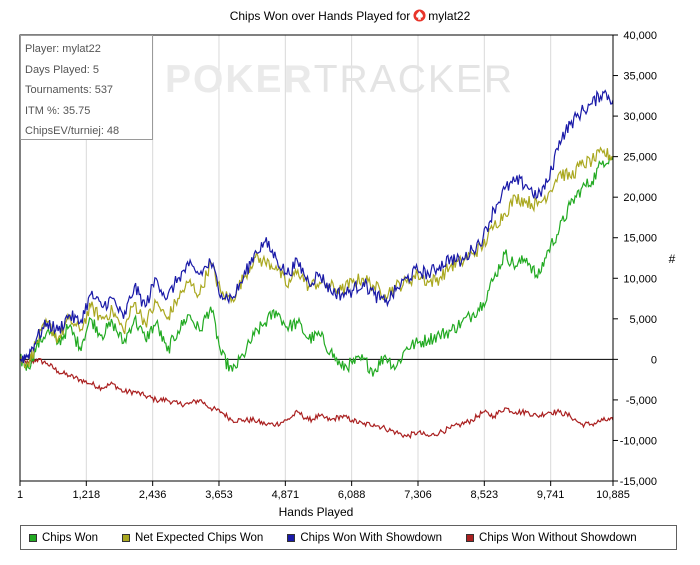 The image size is (700, 565). I want to click on chart-title: Chips Won over Hands Played for mylat22, so click(350, 16).